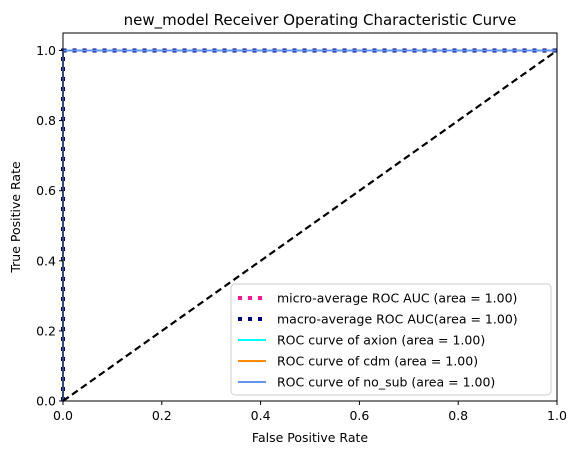 The image size is (578, 455). What do you see at coordinates (397, 298) in the screenshot?
I see `legend-label-0: micro-average ROC AUC (area = 1.00)` at bounding box center [397, 298].